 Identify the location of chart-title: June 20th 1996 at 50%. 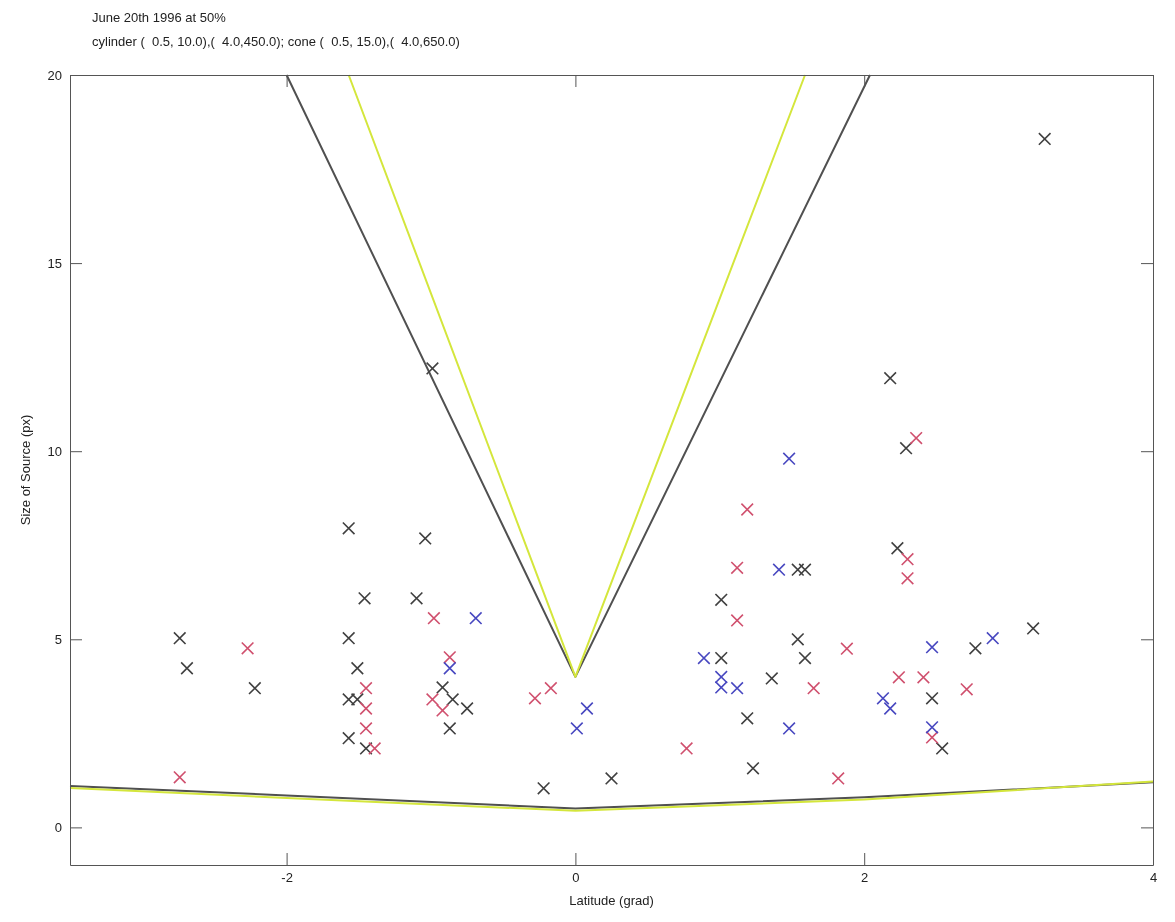
(159, 17).